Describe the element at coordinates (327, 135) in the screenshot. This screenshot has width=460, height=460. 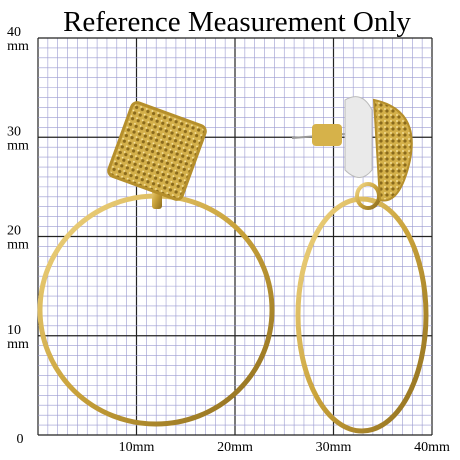
I see `backing-gold` at that location.